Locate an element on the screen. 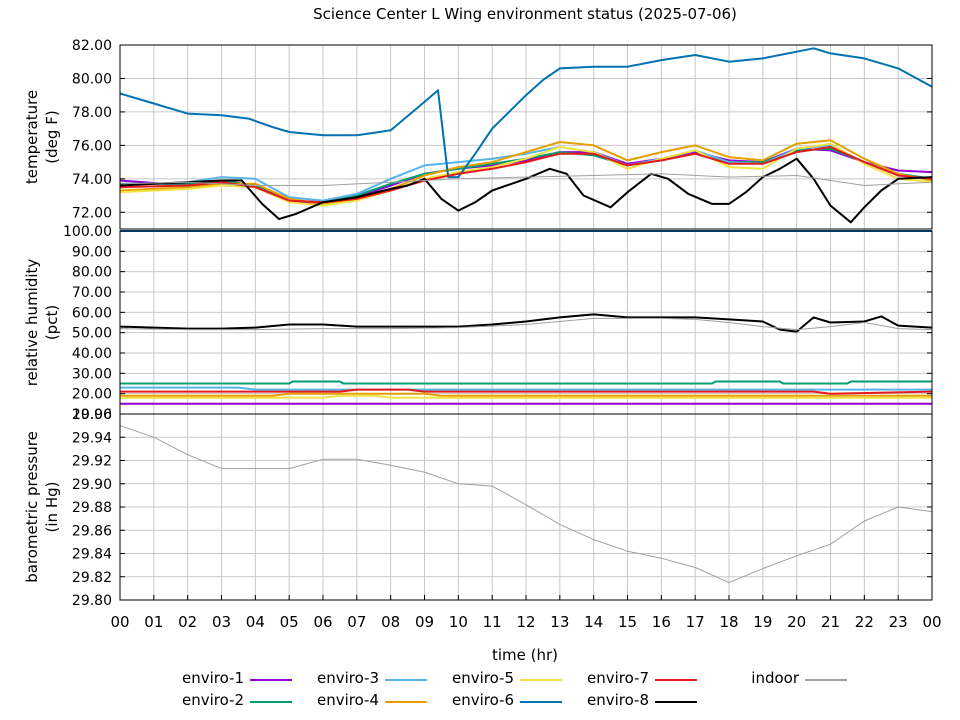 The image size is (960, 720). x-tick-label: 04 is located at coordinates (255, 622).